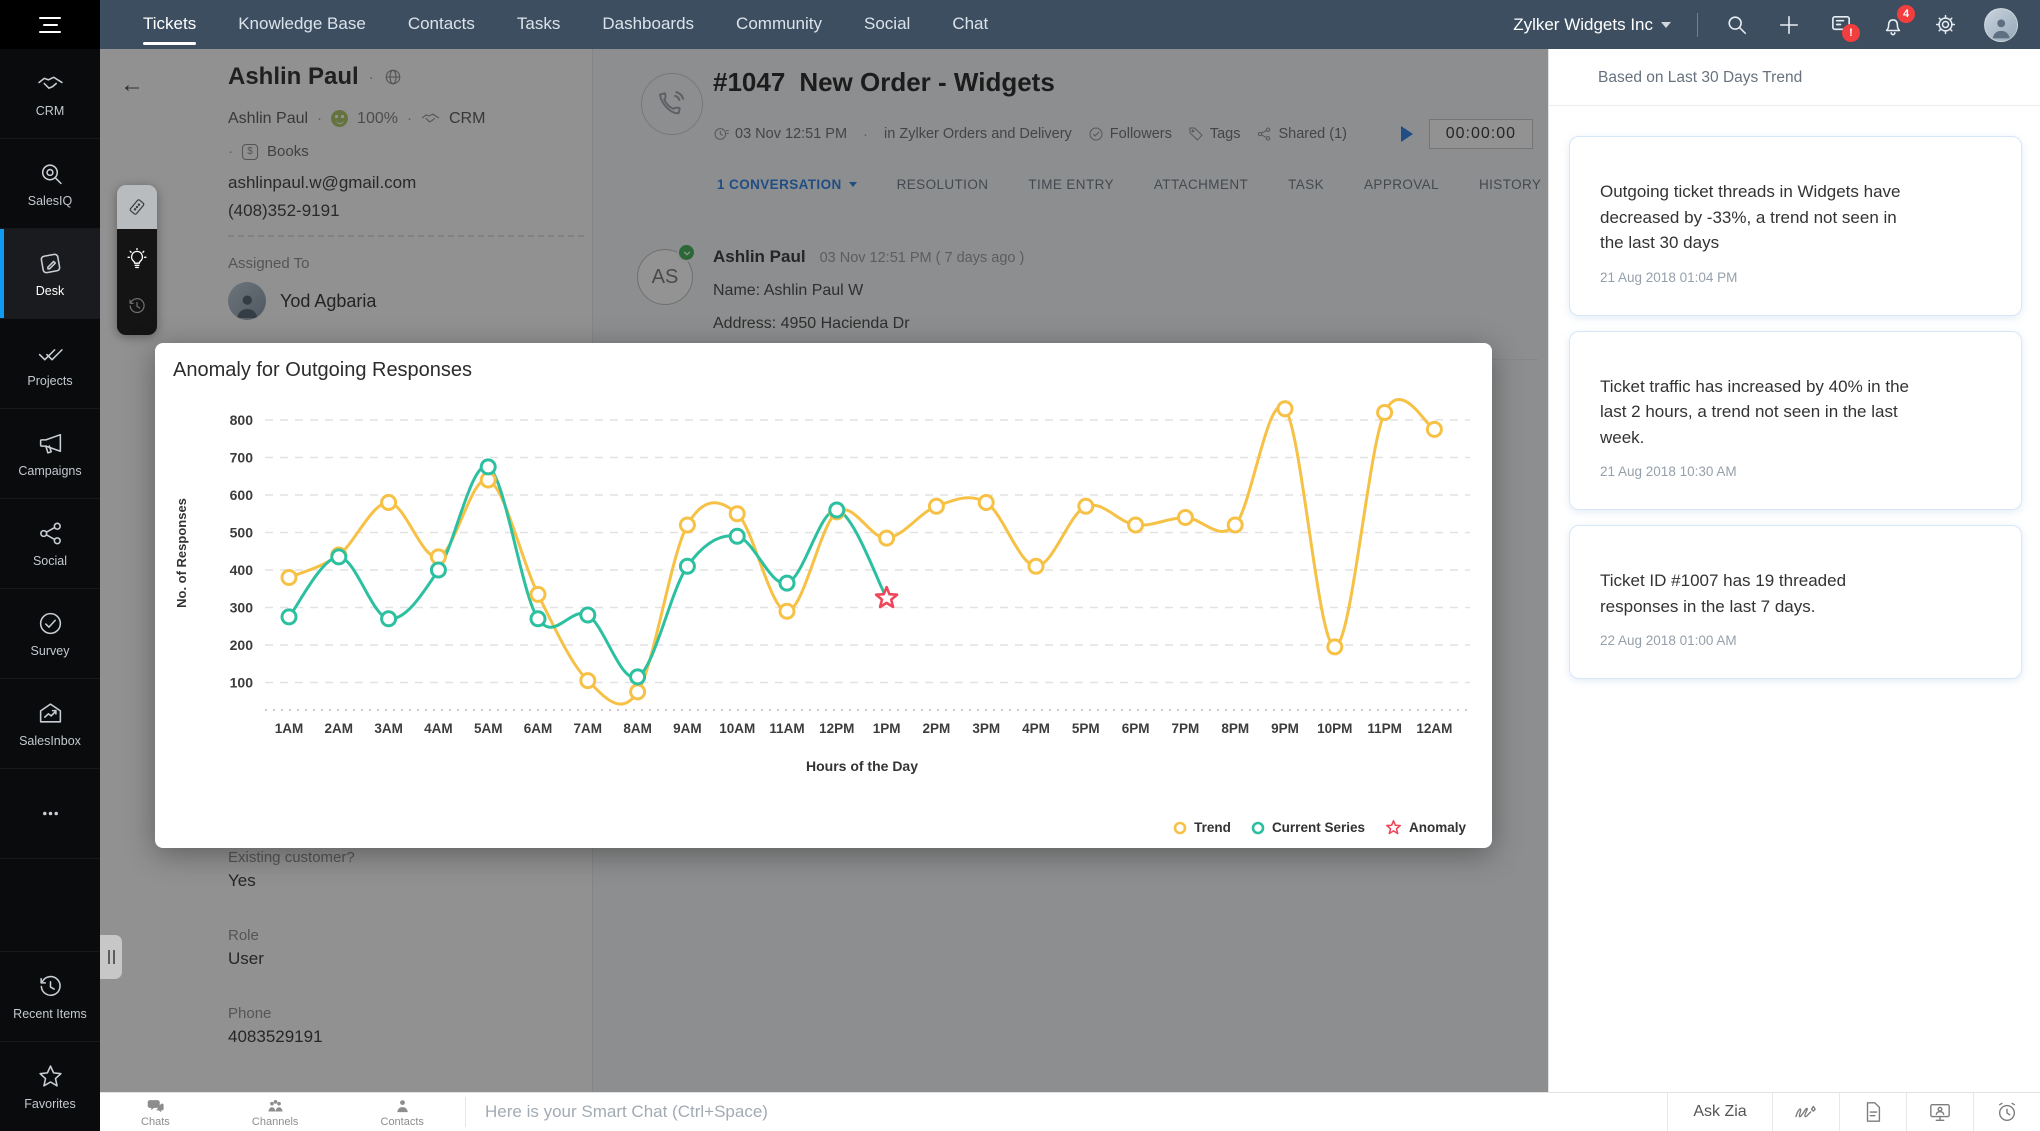 Image resolution: width=2040 pixels, height=1131 pixels. What do you see at coordinates (50, 354) in the screenshot?
I see `projects-icon` at bounding box center [50, 354].